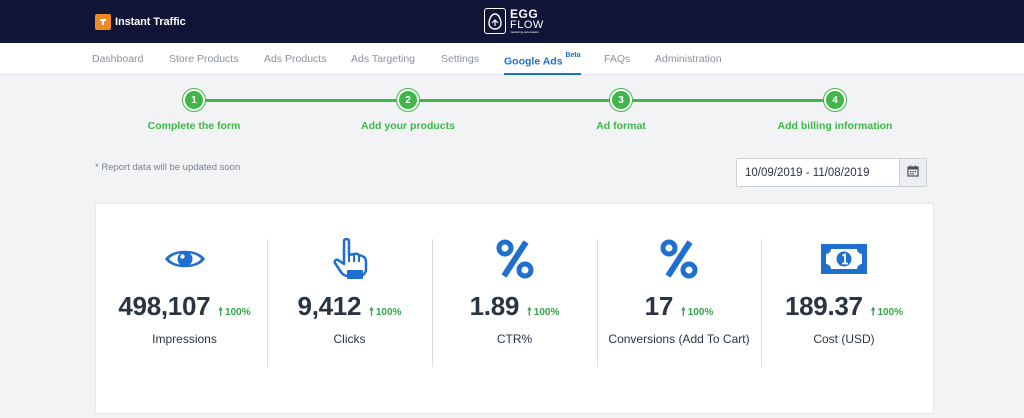  I want to click on stat-label: Impressions, so click(184, 339).